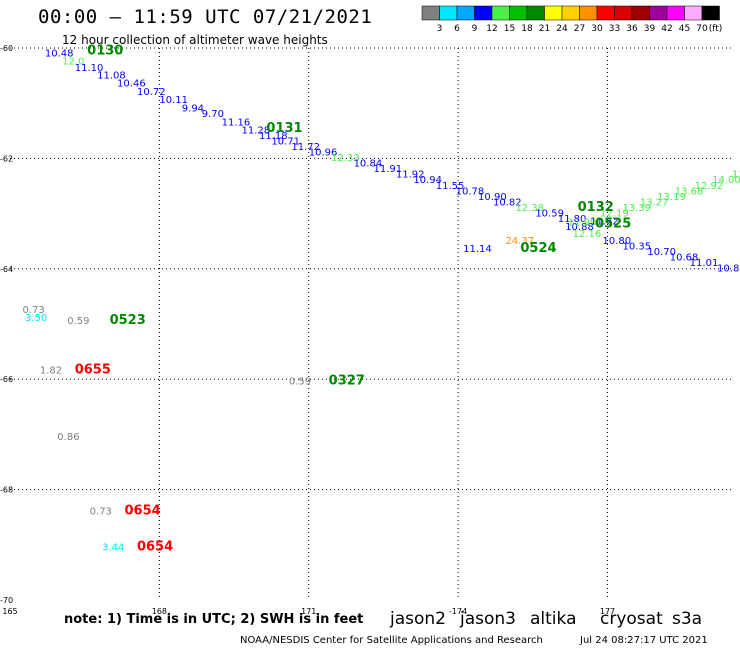 The image size is (740, 650). I want to click on pass-time-label: 0524, so click(538, 248).